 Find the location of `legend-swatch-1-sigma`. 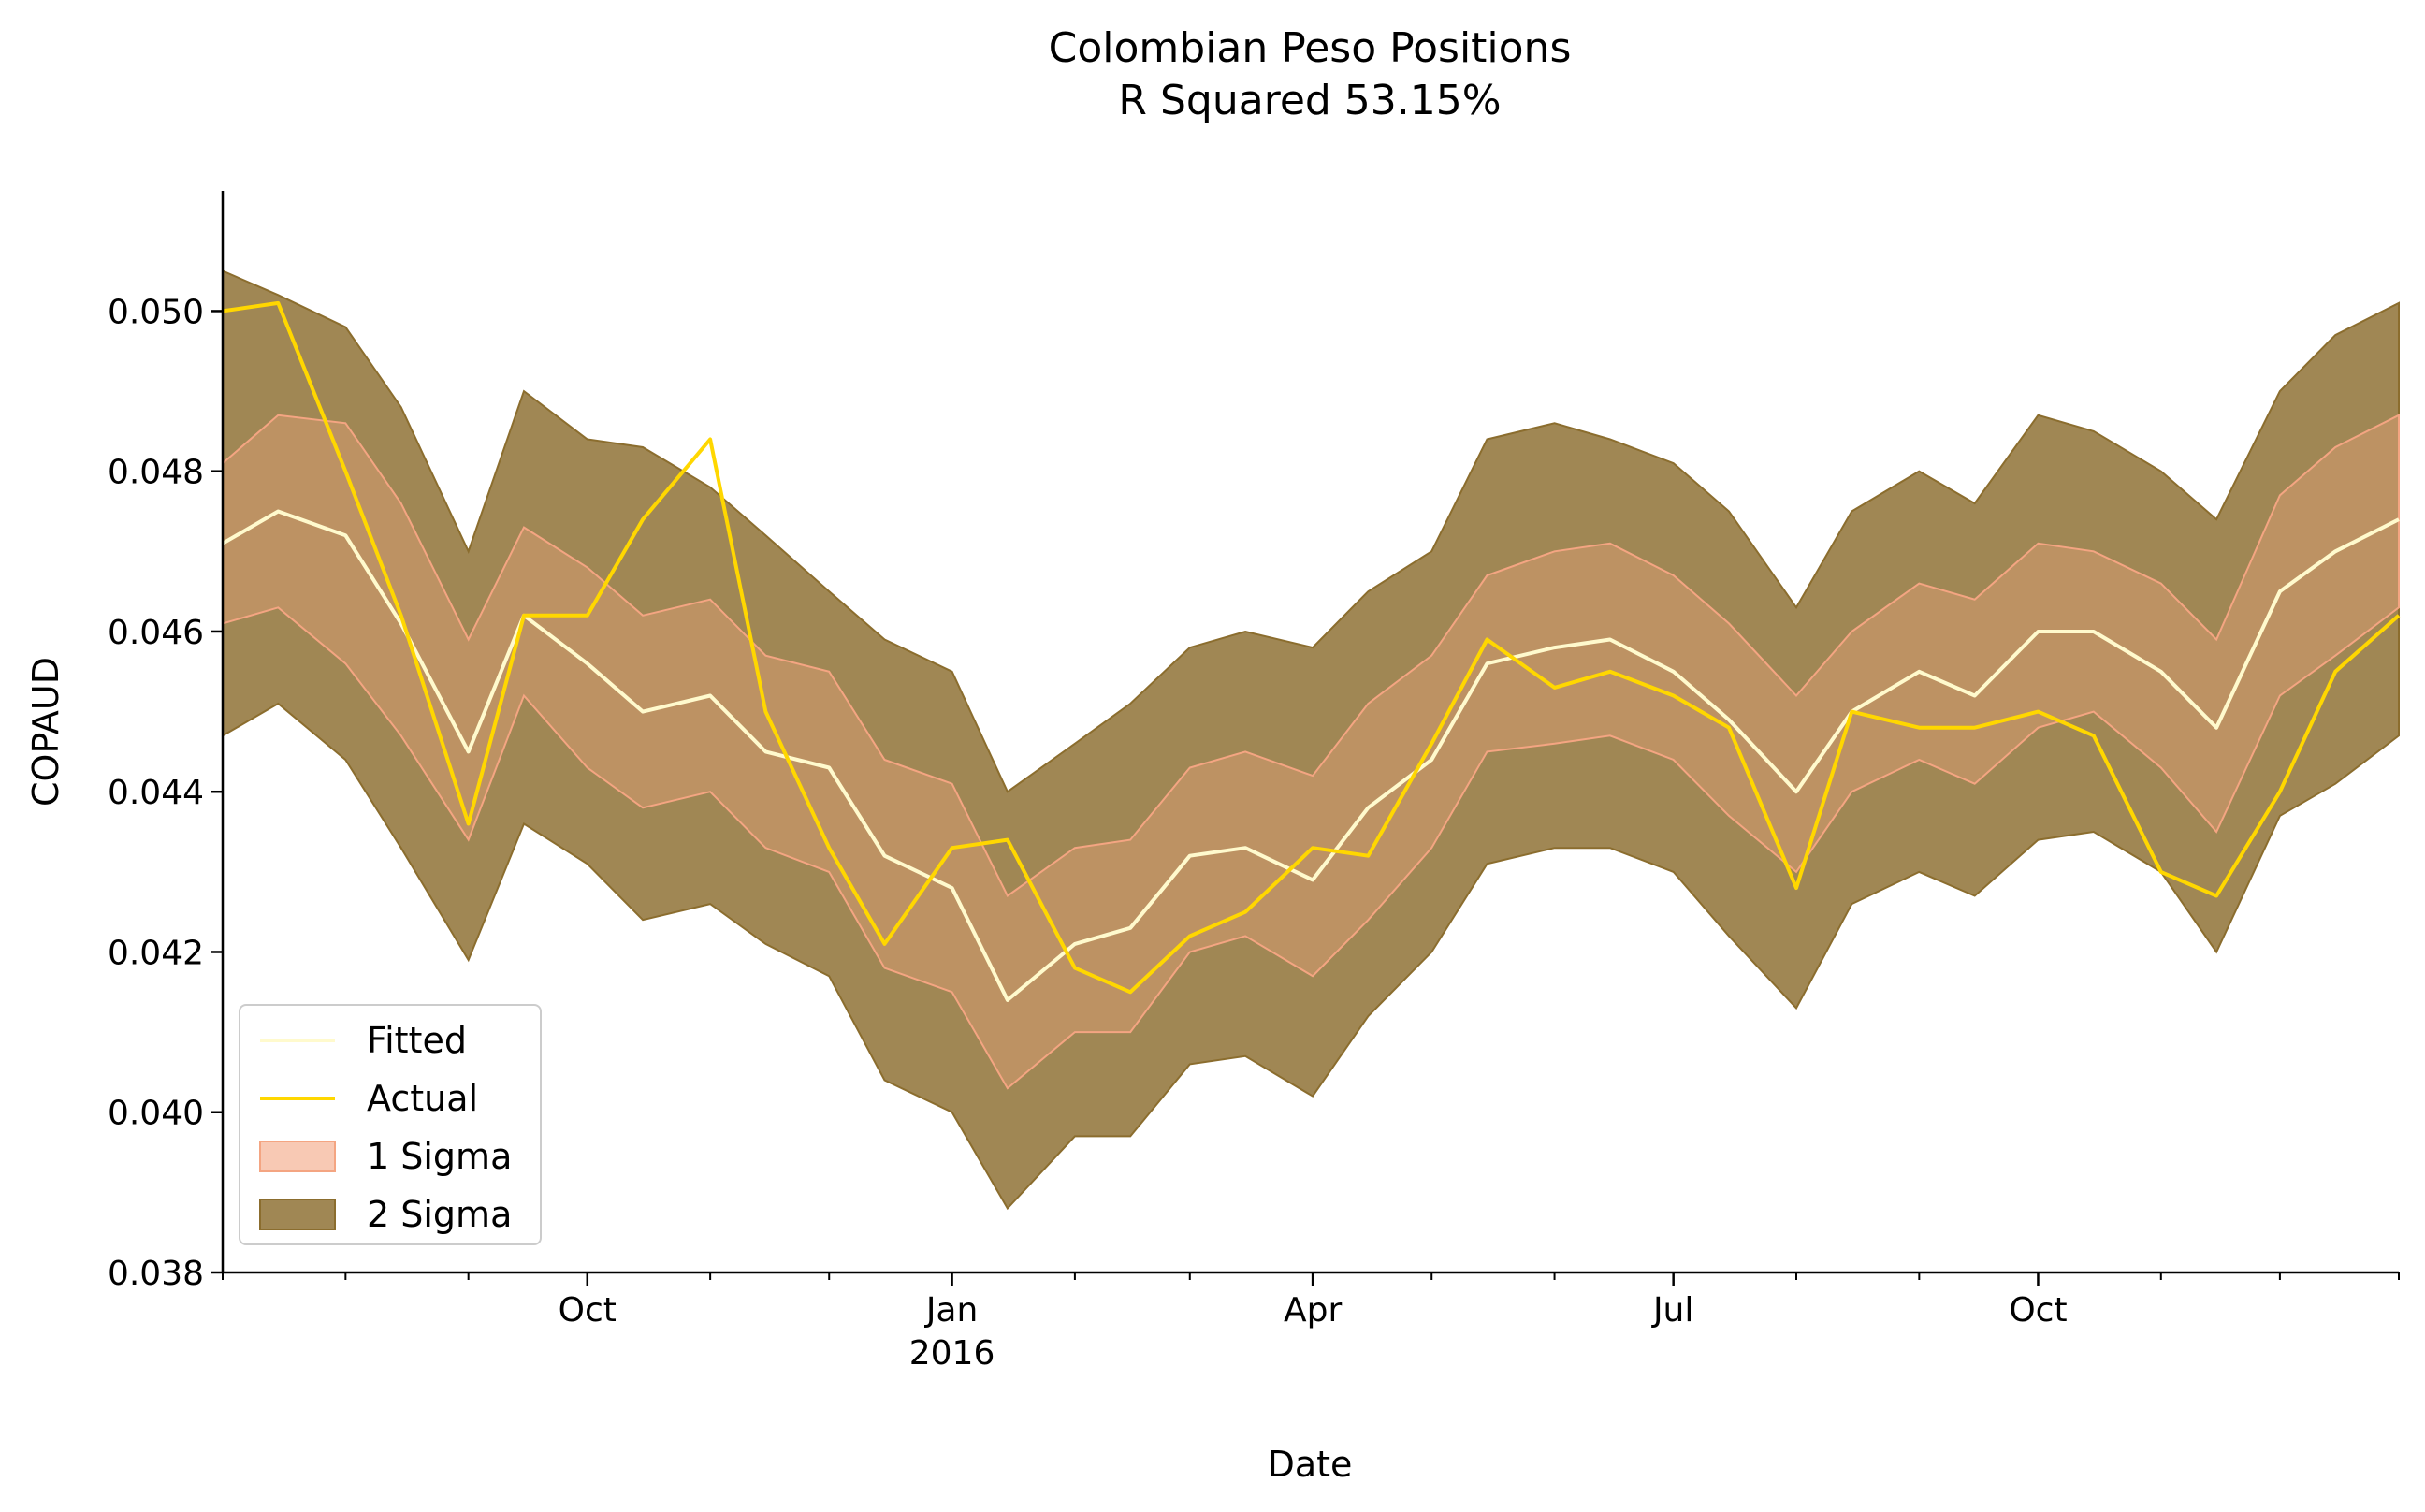

legend-swatch-1-sigma is located at coordinates (297, 1156).